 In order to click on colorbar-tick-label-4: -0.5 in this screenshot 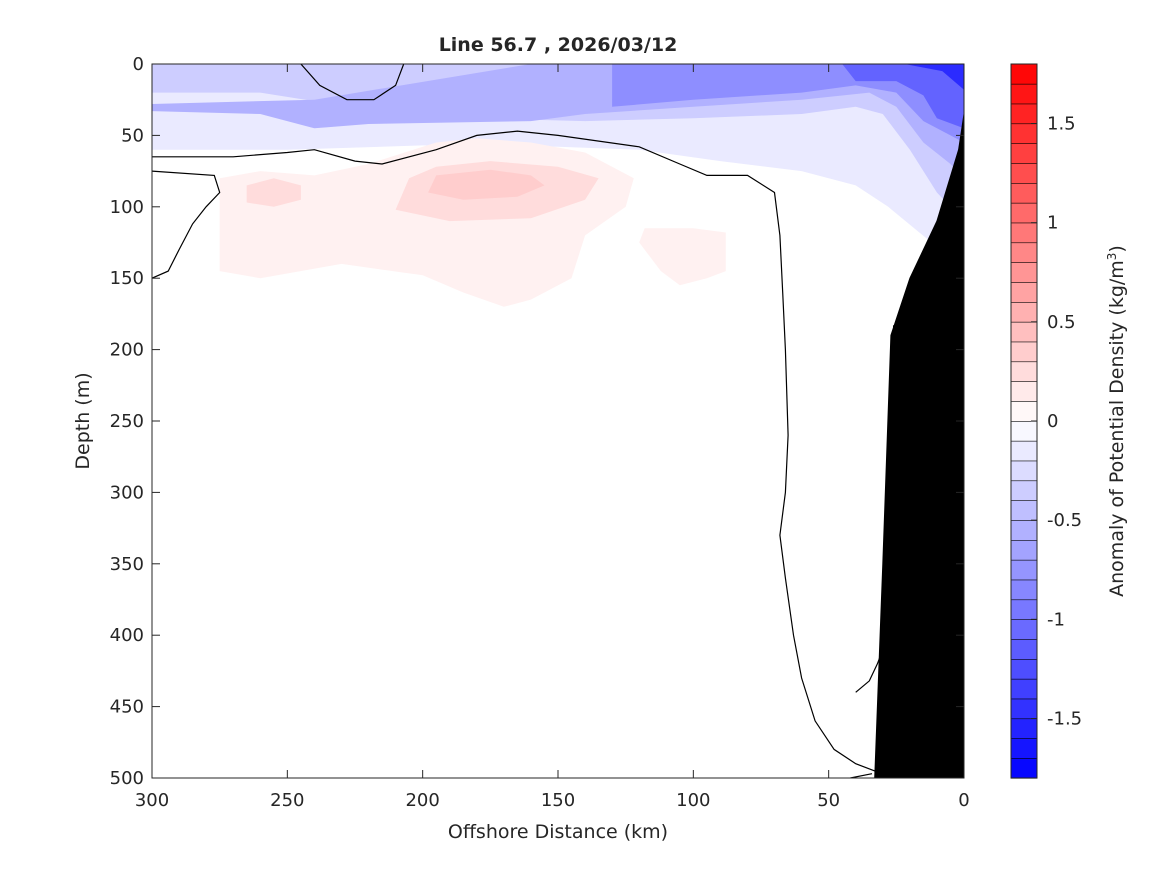, I will do `click(1064, 520)`.